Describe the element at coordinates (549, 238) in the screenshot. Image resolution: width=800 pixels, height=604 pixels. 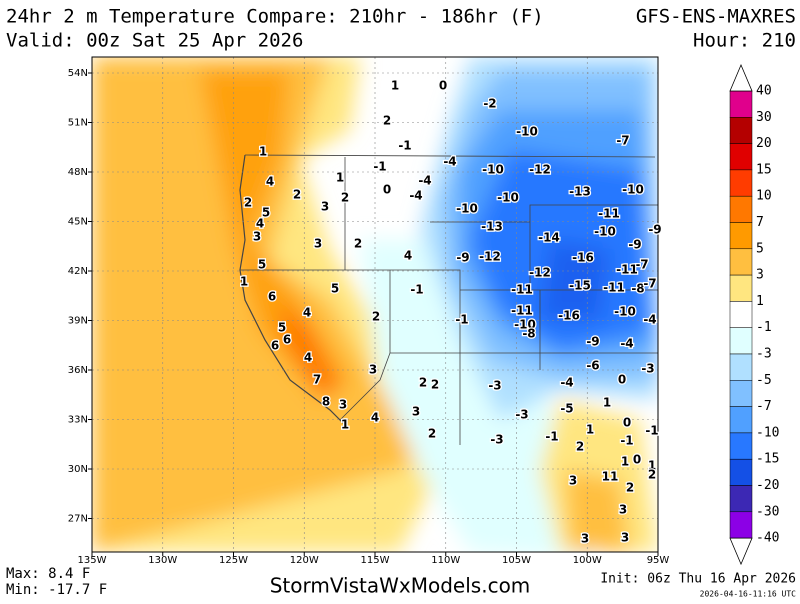
I see `map-value: -14` at that location.